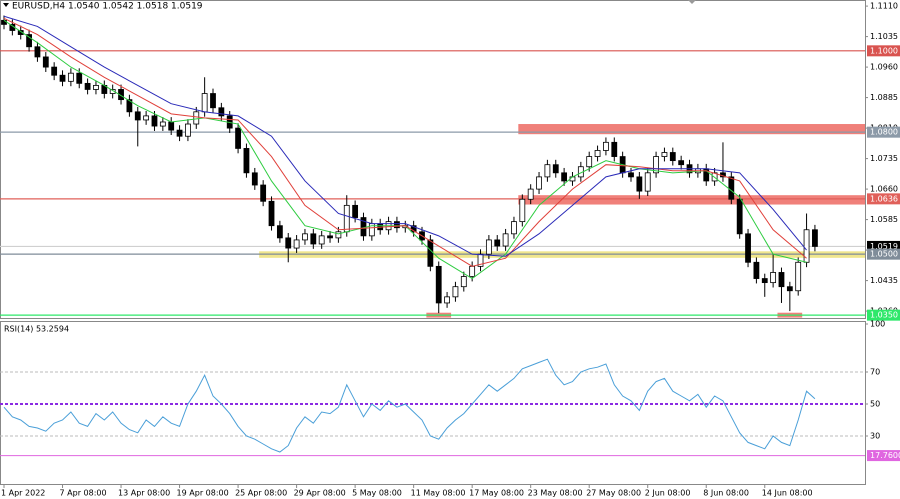  Describe the element at coordinates (496, 493) in the screenshot. I see `x-tick-label: 17 May 08:00` at that location.